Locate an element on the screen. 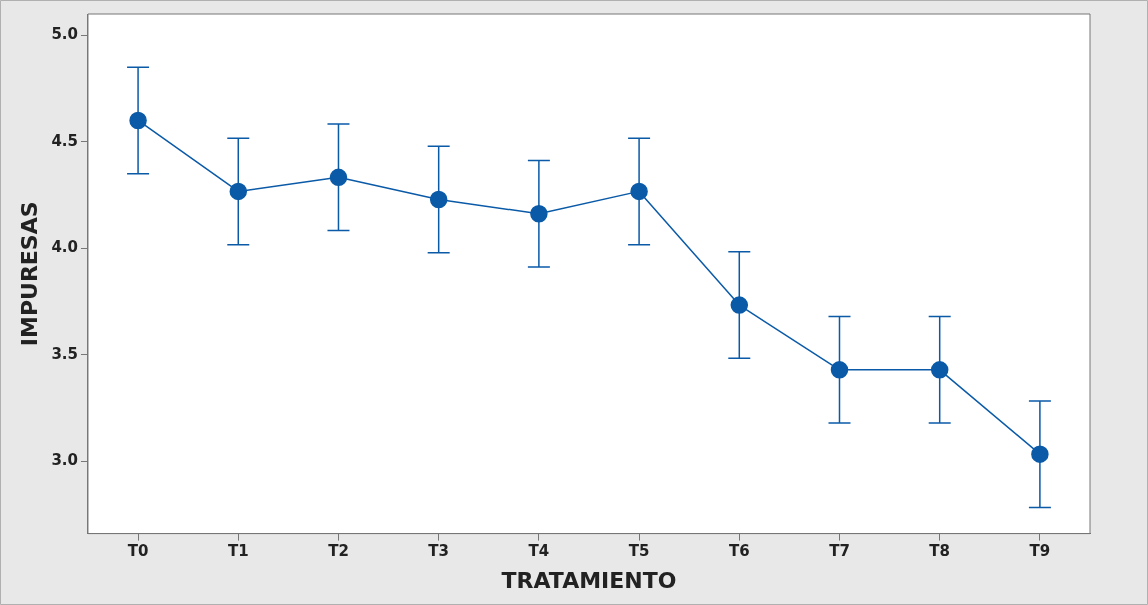 The image size is (1148, 605). y-tick-label: 3.5 is located at coordinates (64, 353).